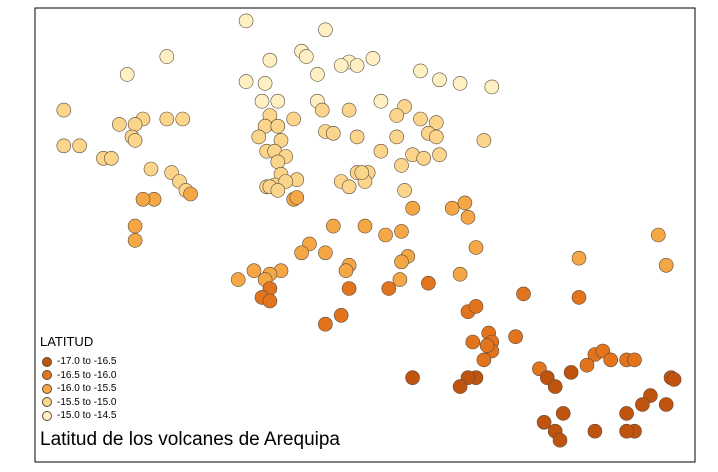 This screenshot has width=718, height=472. What do you see at coordinates (87, 362) in the screenshot?
I see `legend-label: -17.0 to -16.5` at bounding box center [87, 362].